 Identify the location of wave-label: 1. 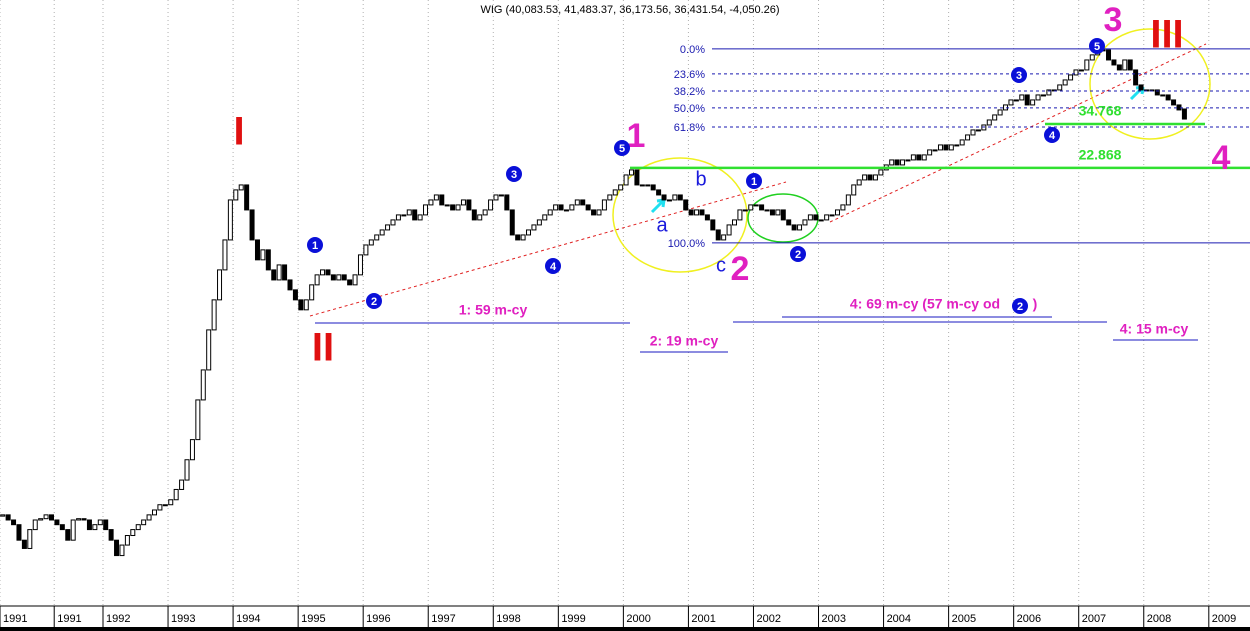
(636, 136).